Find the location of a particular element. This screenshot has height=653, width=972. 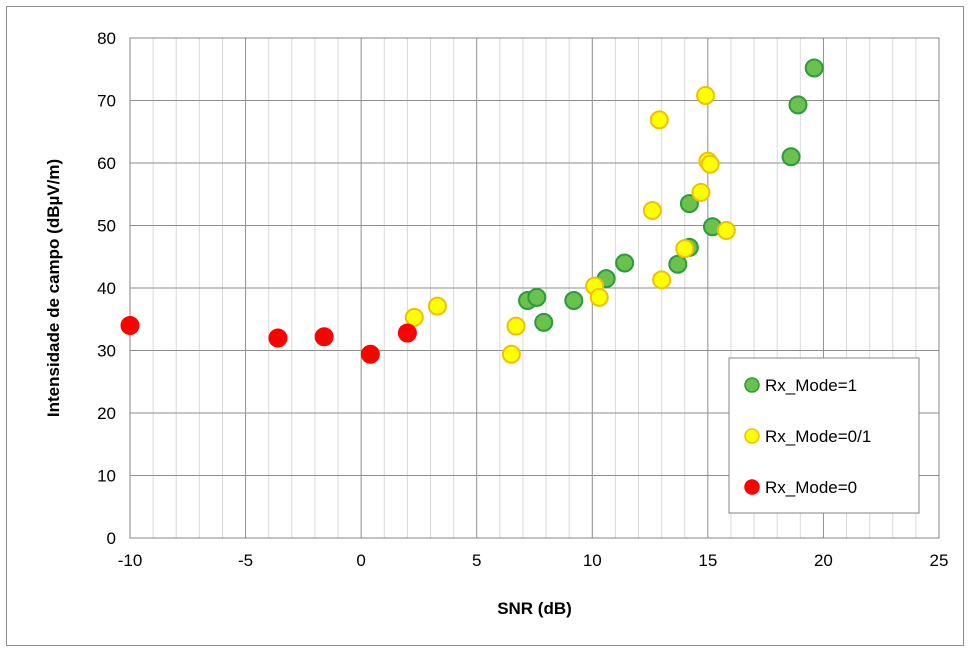

legend: Rx_Mode=1 Rx_Mode=0/1 Rx_Mode=0 is located at coordinates (824, 435).